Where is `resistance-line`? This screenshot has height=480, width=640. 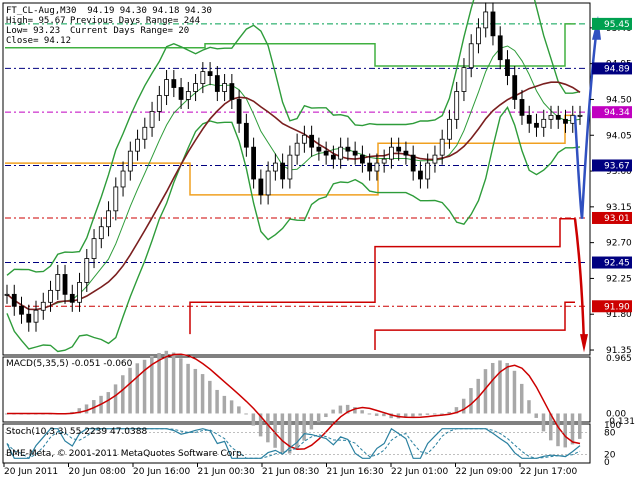
resistance-line is located at coordinates (290, 45).